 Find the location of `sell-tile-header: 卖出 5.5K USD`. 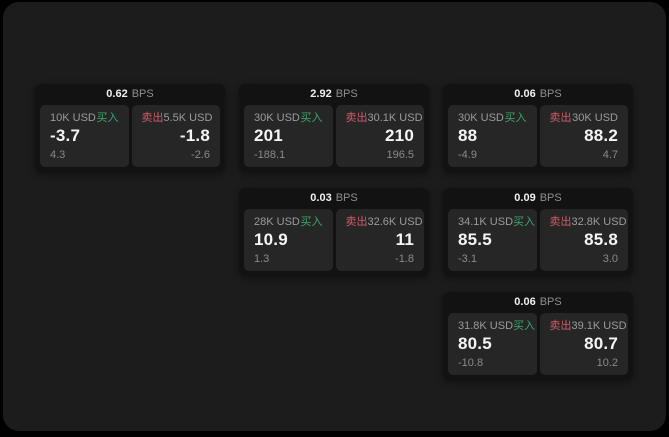

sell-tile-header: 卖出 5.5K USD is located at coordinates (177, 118).